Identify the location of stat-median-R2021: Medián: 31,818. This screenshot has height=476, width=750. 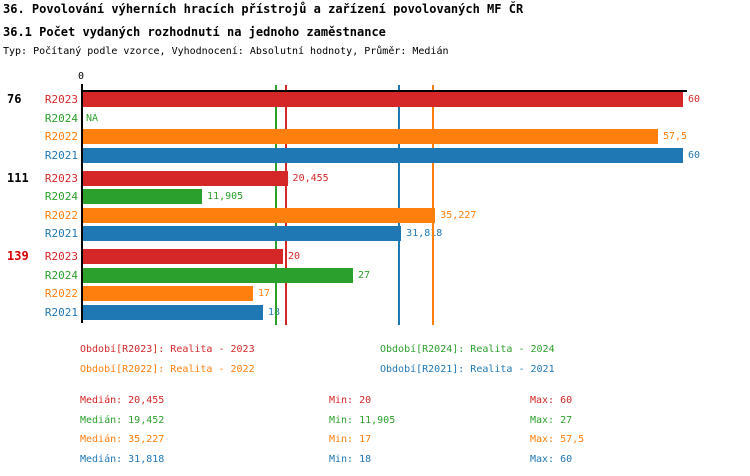
(122, 459).